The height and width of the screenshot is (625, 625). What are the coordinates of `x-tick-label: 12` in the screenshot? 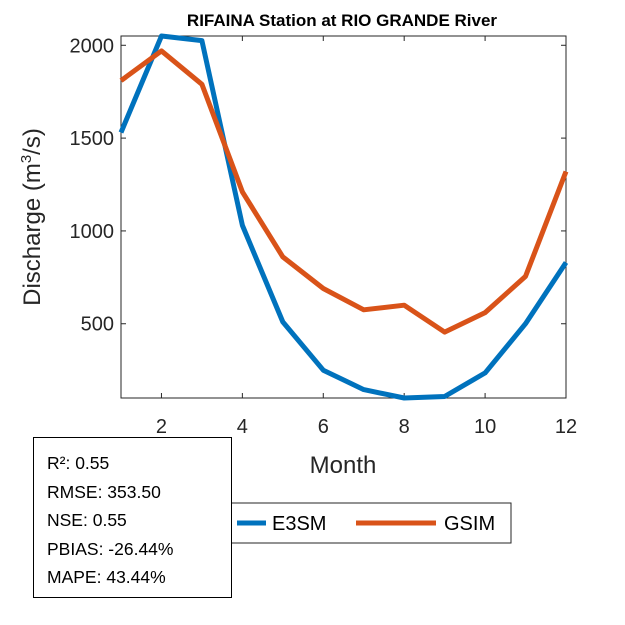 It's located at (566, 427).